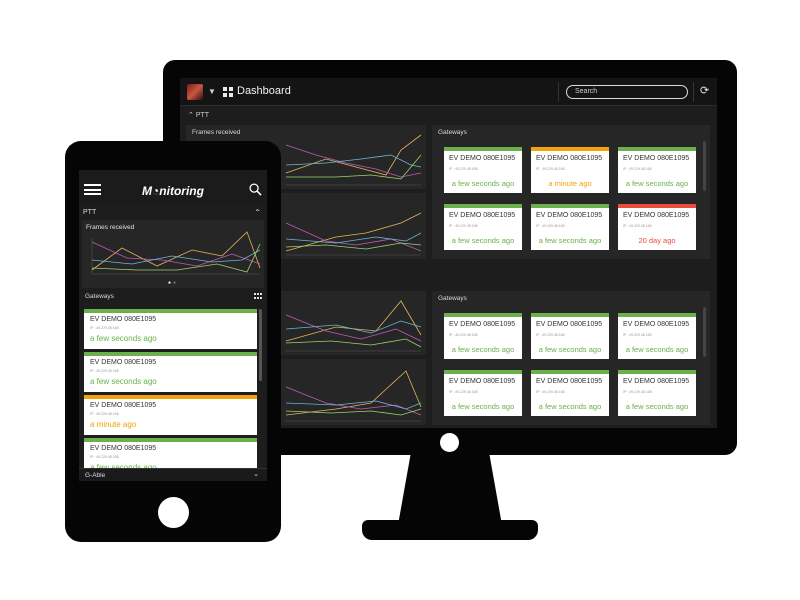  What do you see at coordinates (449, 442) in the screenshot?
I see `power-button` at bounding box center [449, 442].